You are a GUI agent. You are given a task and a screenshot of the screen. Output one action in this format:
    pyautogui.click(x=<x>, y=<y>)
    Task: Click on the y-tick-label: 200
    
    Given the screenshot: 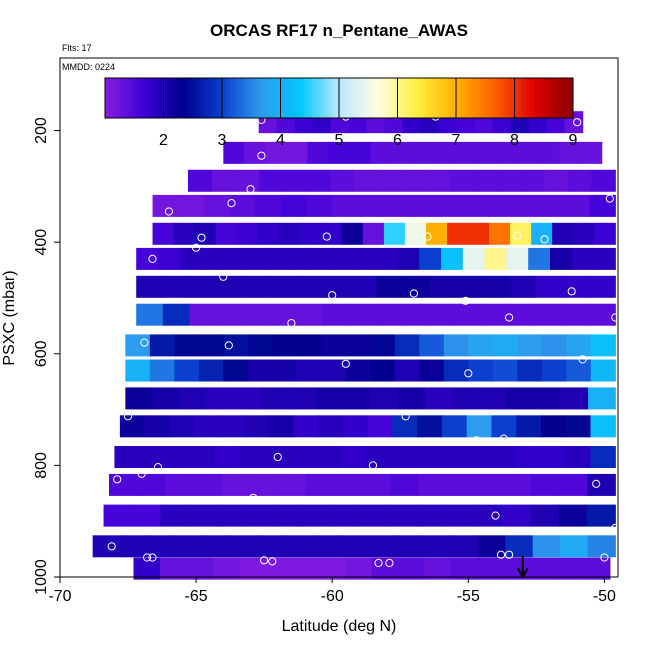 What is the action you would take?
    pyautogui.click(x=41, y=130)
    